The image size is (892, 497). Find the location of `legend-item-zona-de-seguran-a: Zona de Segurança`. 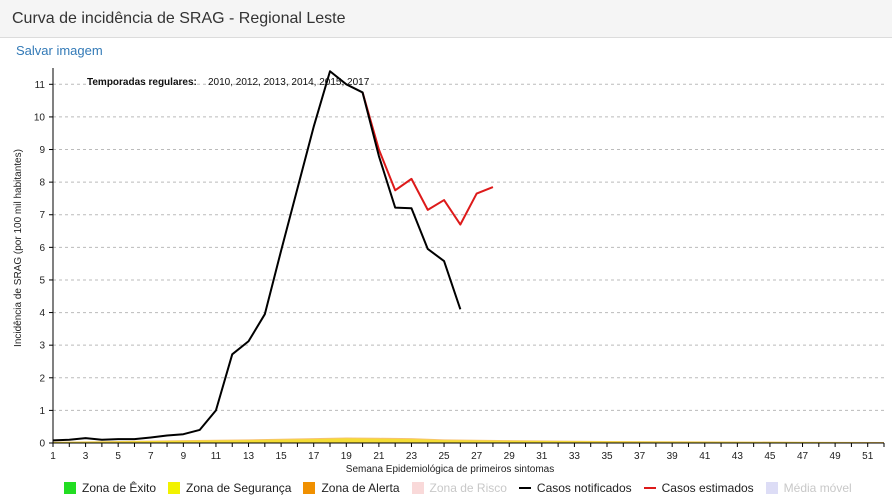

legend-item-zona-de-seguran-a: Zona de Segurança is located at coordinates (229, 488).